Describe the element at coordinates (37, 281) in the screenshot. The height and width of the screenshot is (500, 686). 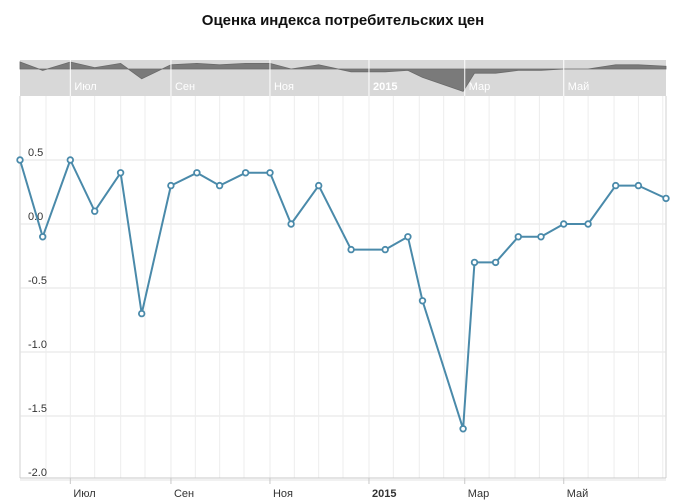
I see `y-tick-label: -0.5` at that location.